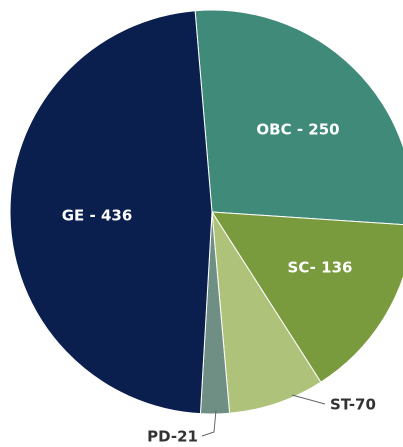 The width and height of the screenshot is (403, 447). Describe the element at coordinates (266, 312) in the screenshot. I see `pie-slice` at that location.